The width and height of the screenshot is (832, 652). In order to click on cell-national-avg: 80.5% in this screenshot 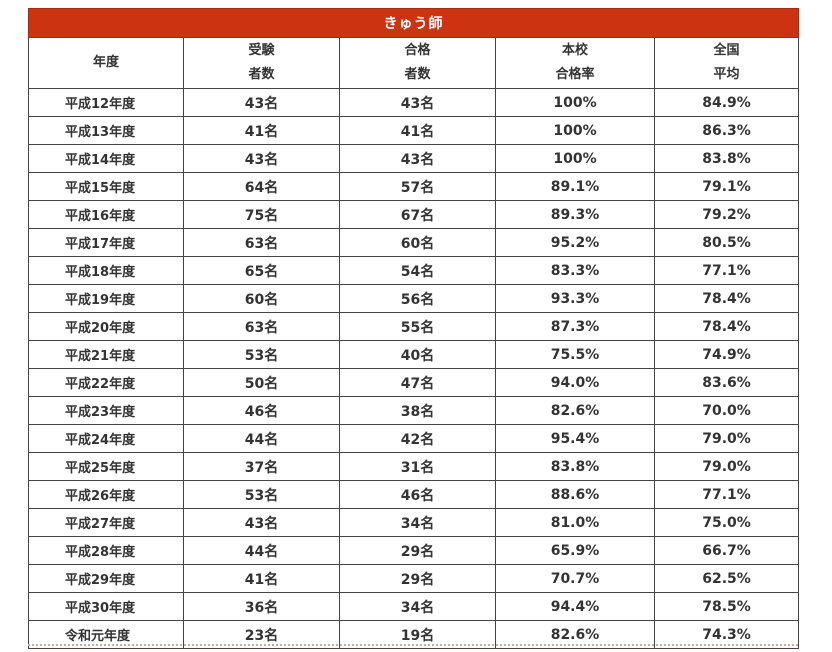, I will do `click(726, 242)`.